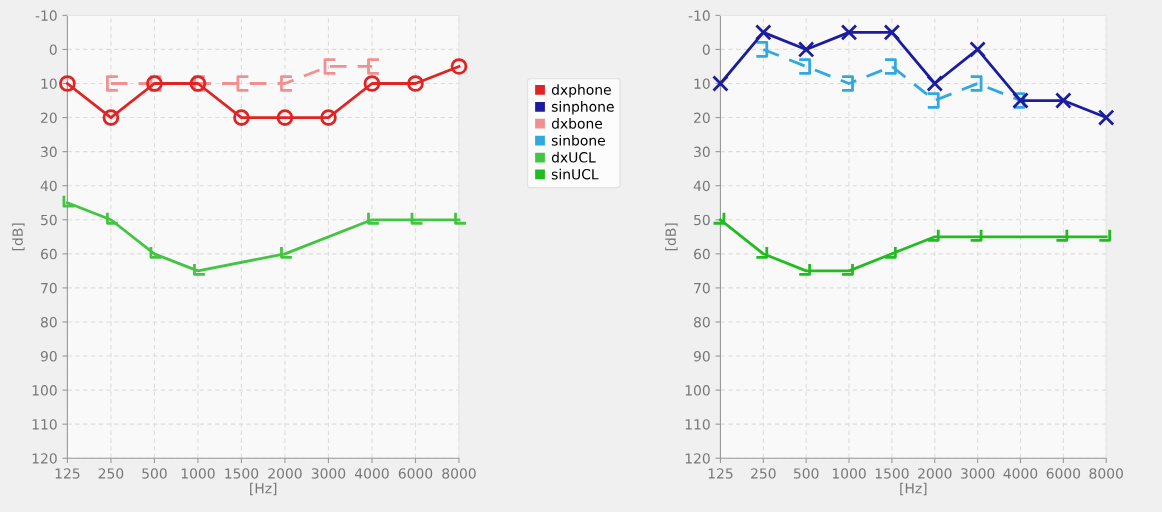 The width and height of the screenshot is (1162, 512). Describe the element at coordinates (582, 108) in the screenshot. I see `legend-label: sinphone` at that location.